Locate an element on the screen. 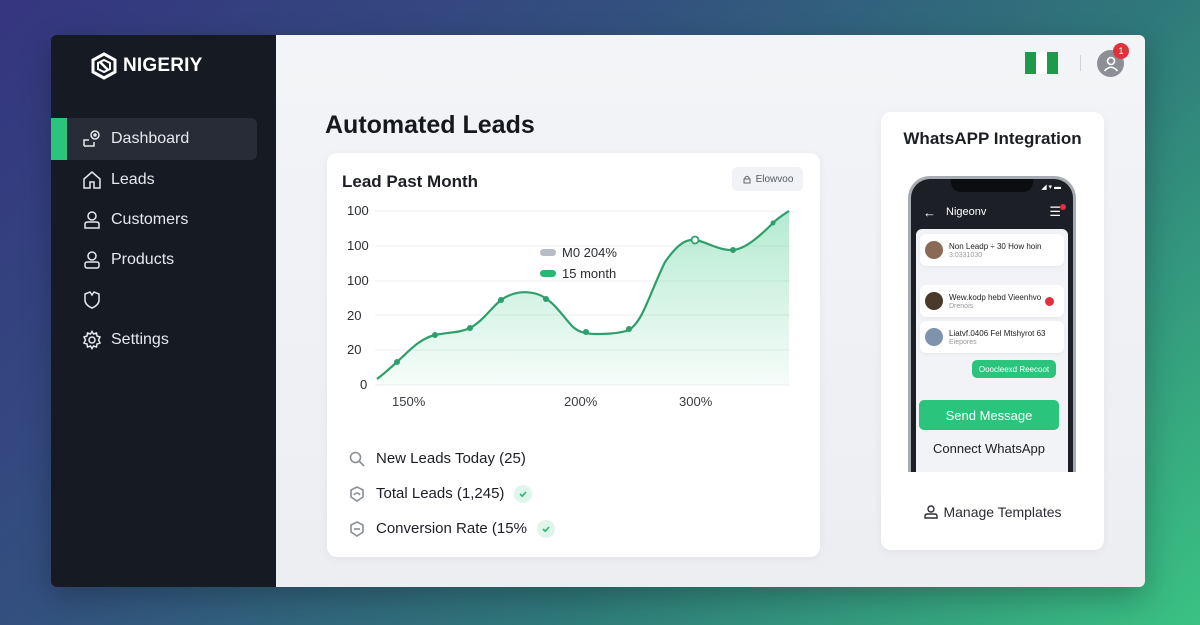 The width and height of the screenshot is (1200, 625). send-message-button: Send Message is located at coordinates (989, 415).